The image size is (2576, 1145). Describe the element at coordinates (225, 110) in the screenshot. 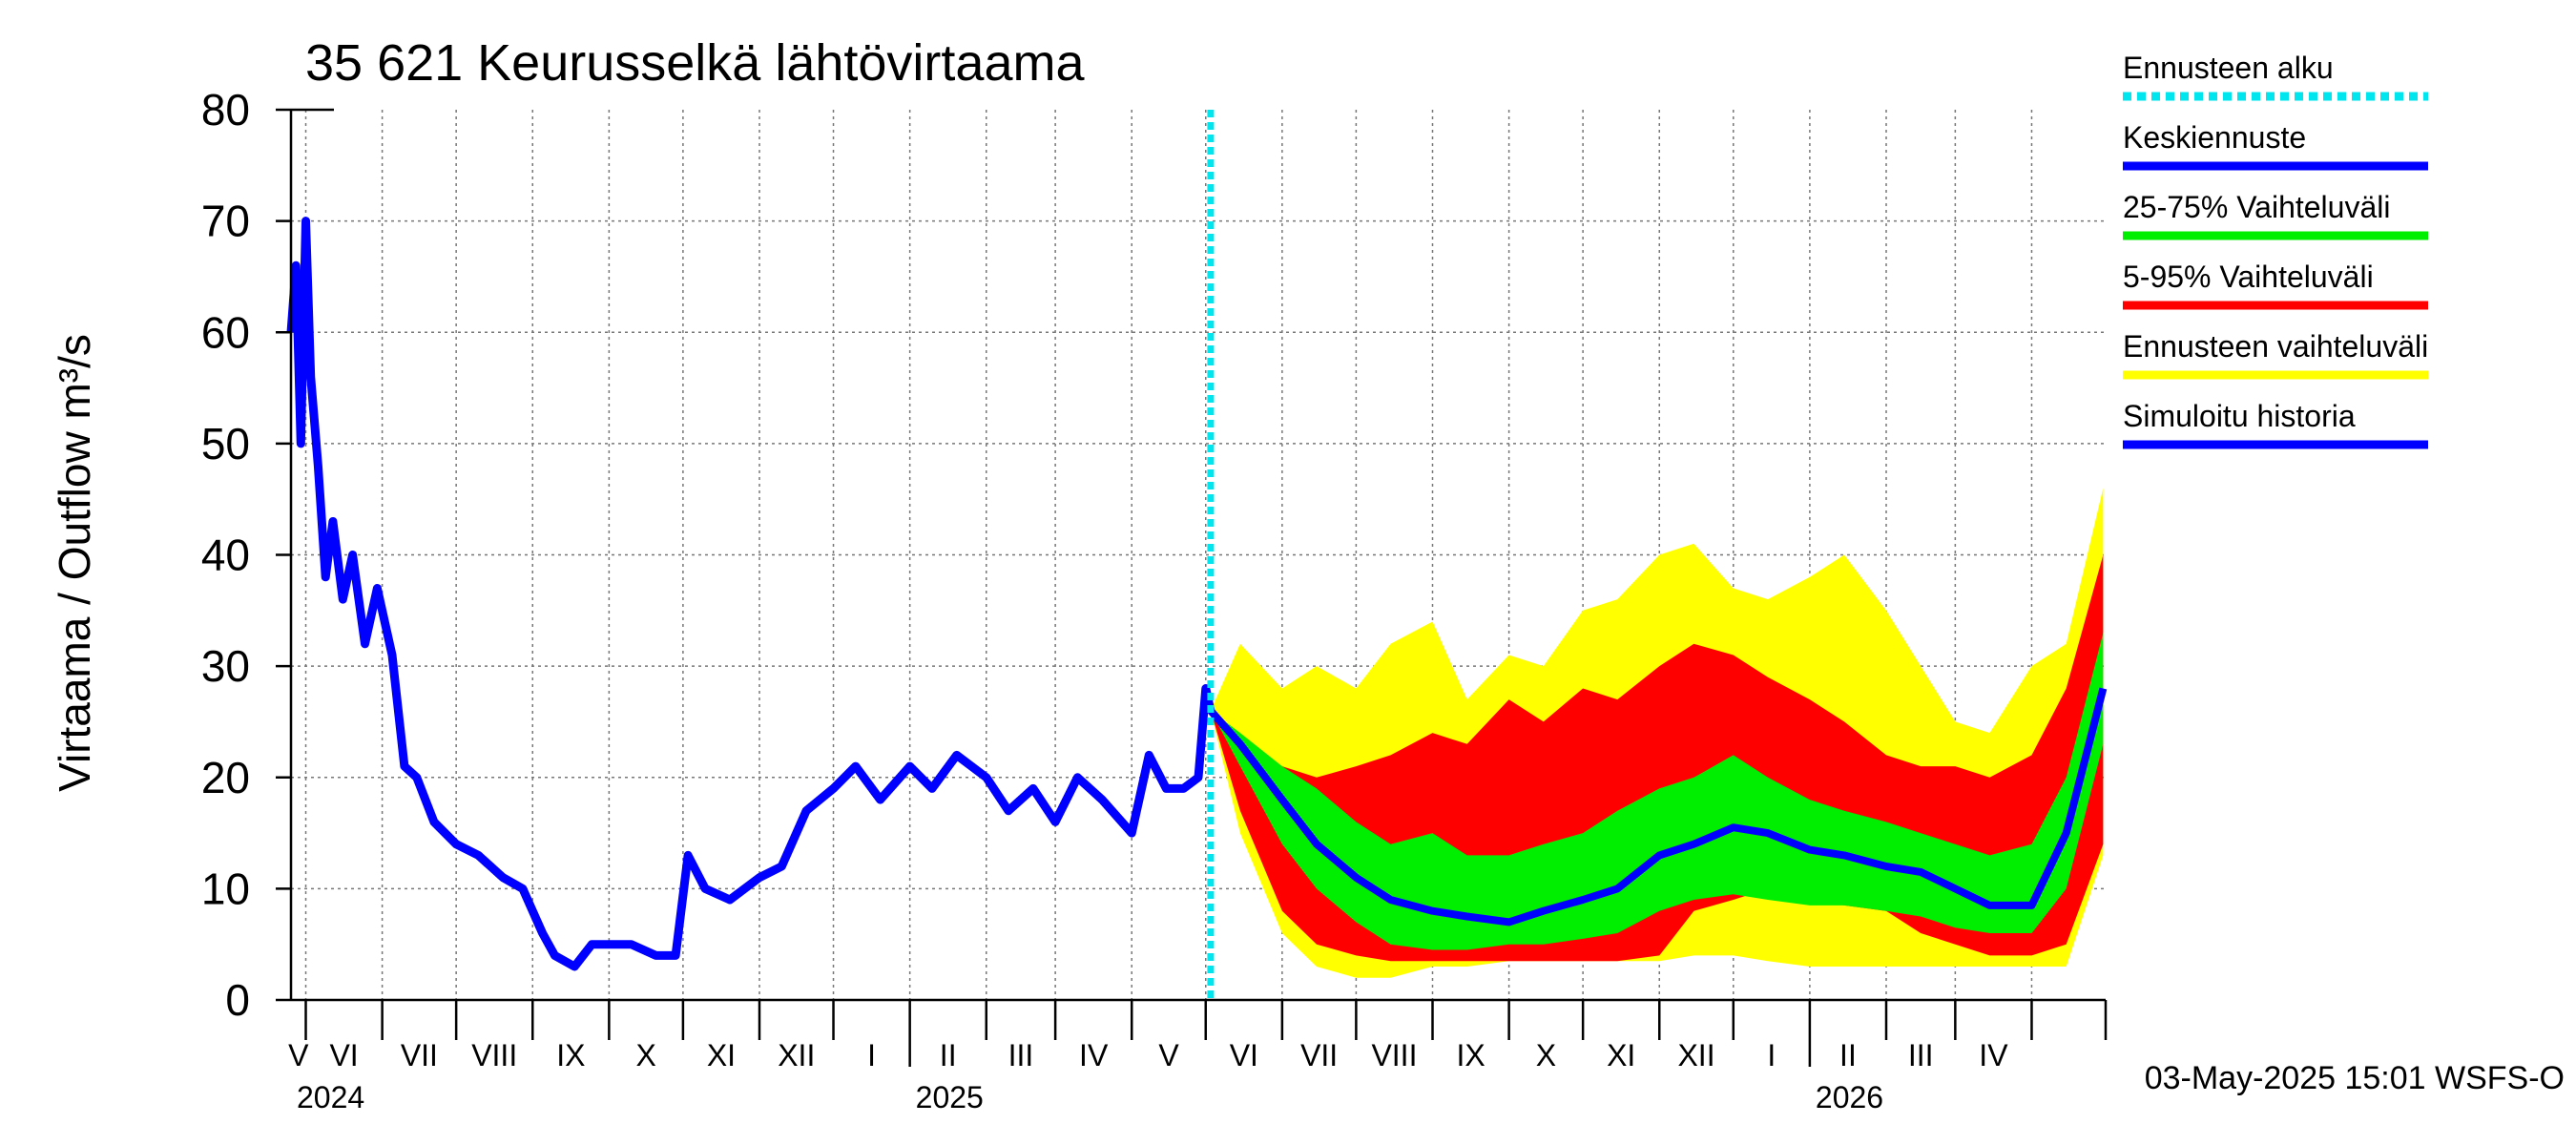

I see `y-tick-label: 80` at that location.